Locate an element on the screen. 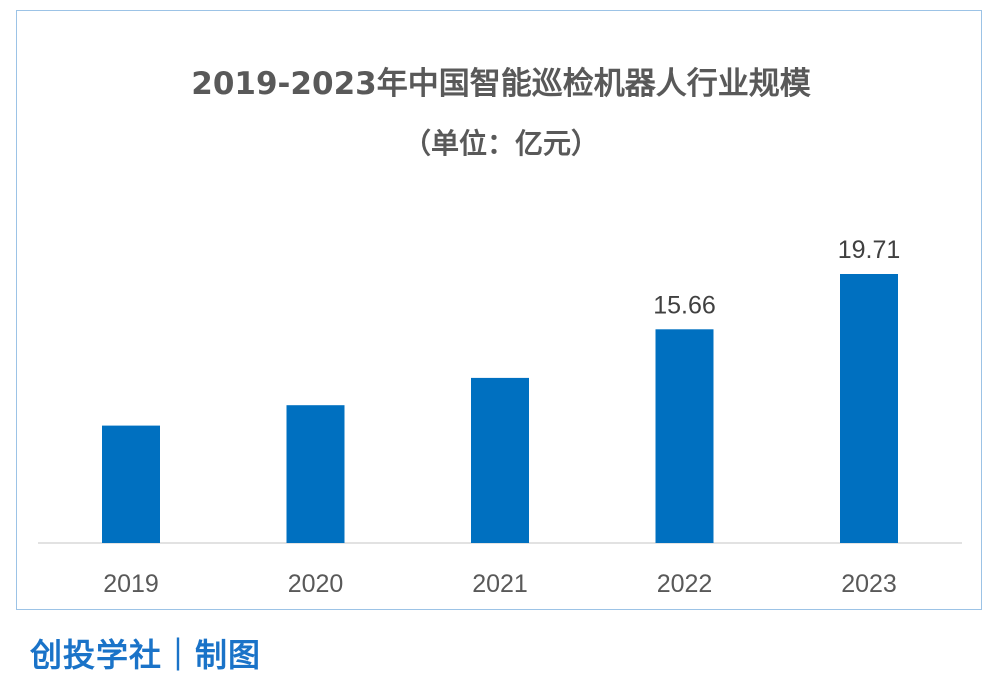 Image resolution: width=1002 pixels, height=698 pixels. bar-2021 is located at coordinates (500, 460).